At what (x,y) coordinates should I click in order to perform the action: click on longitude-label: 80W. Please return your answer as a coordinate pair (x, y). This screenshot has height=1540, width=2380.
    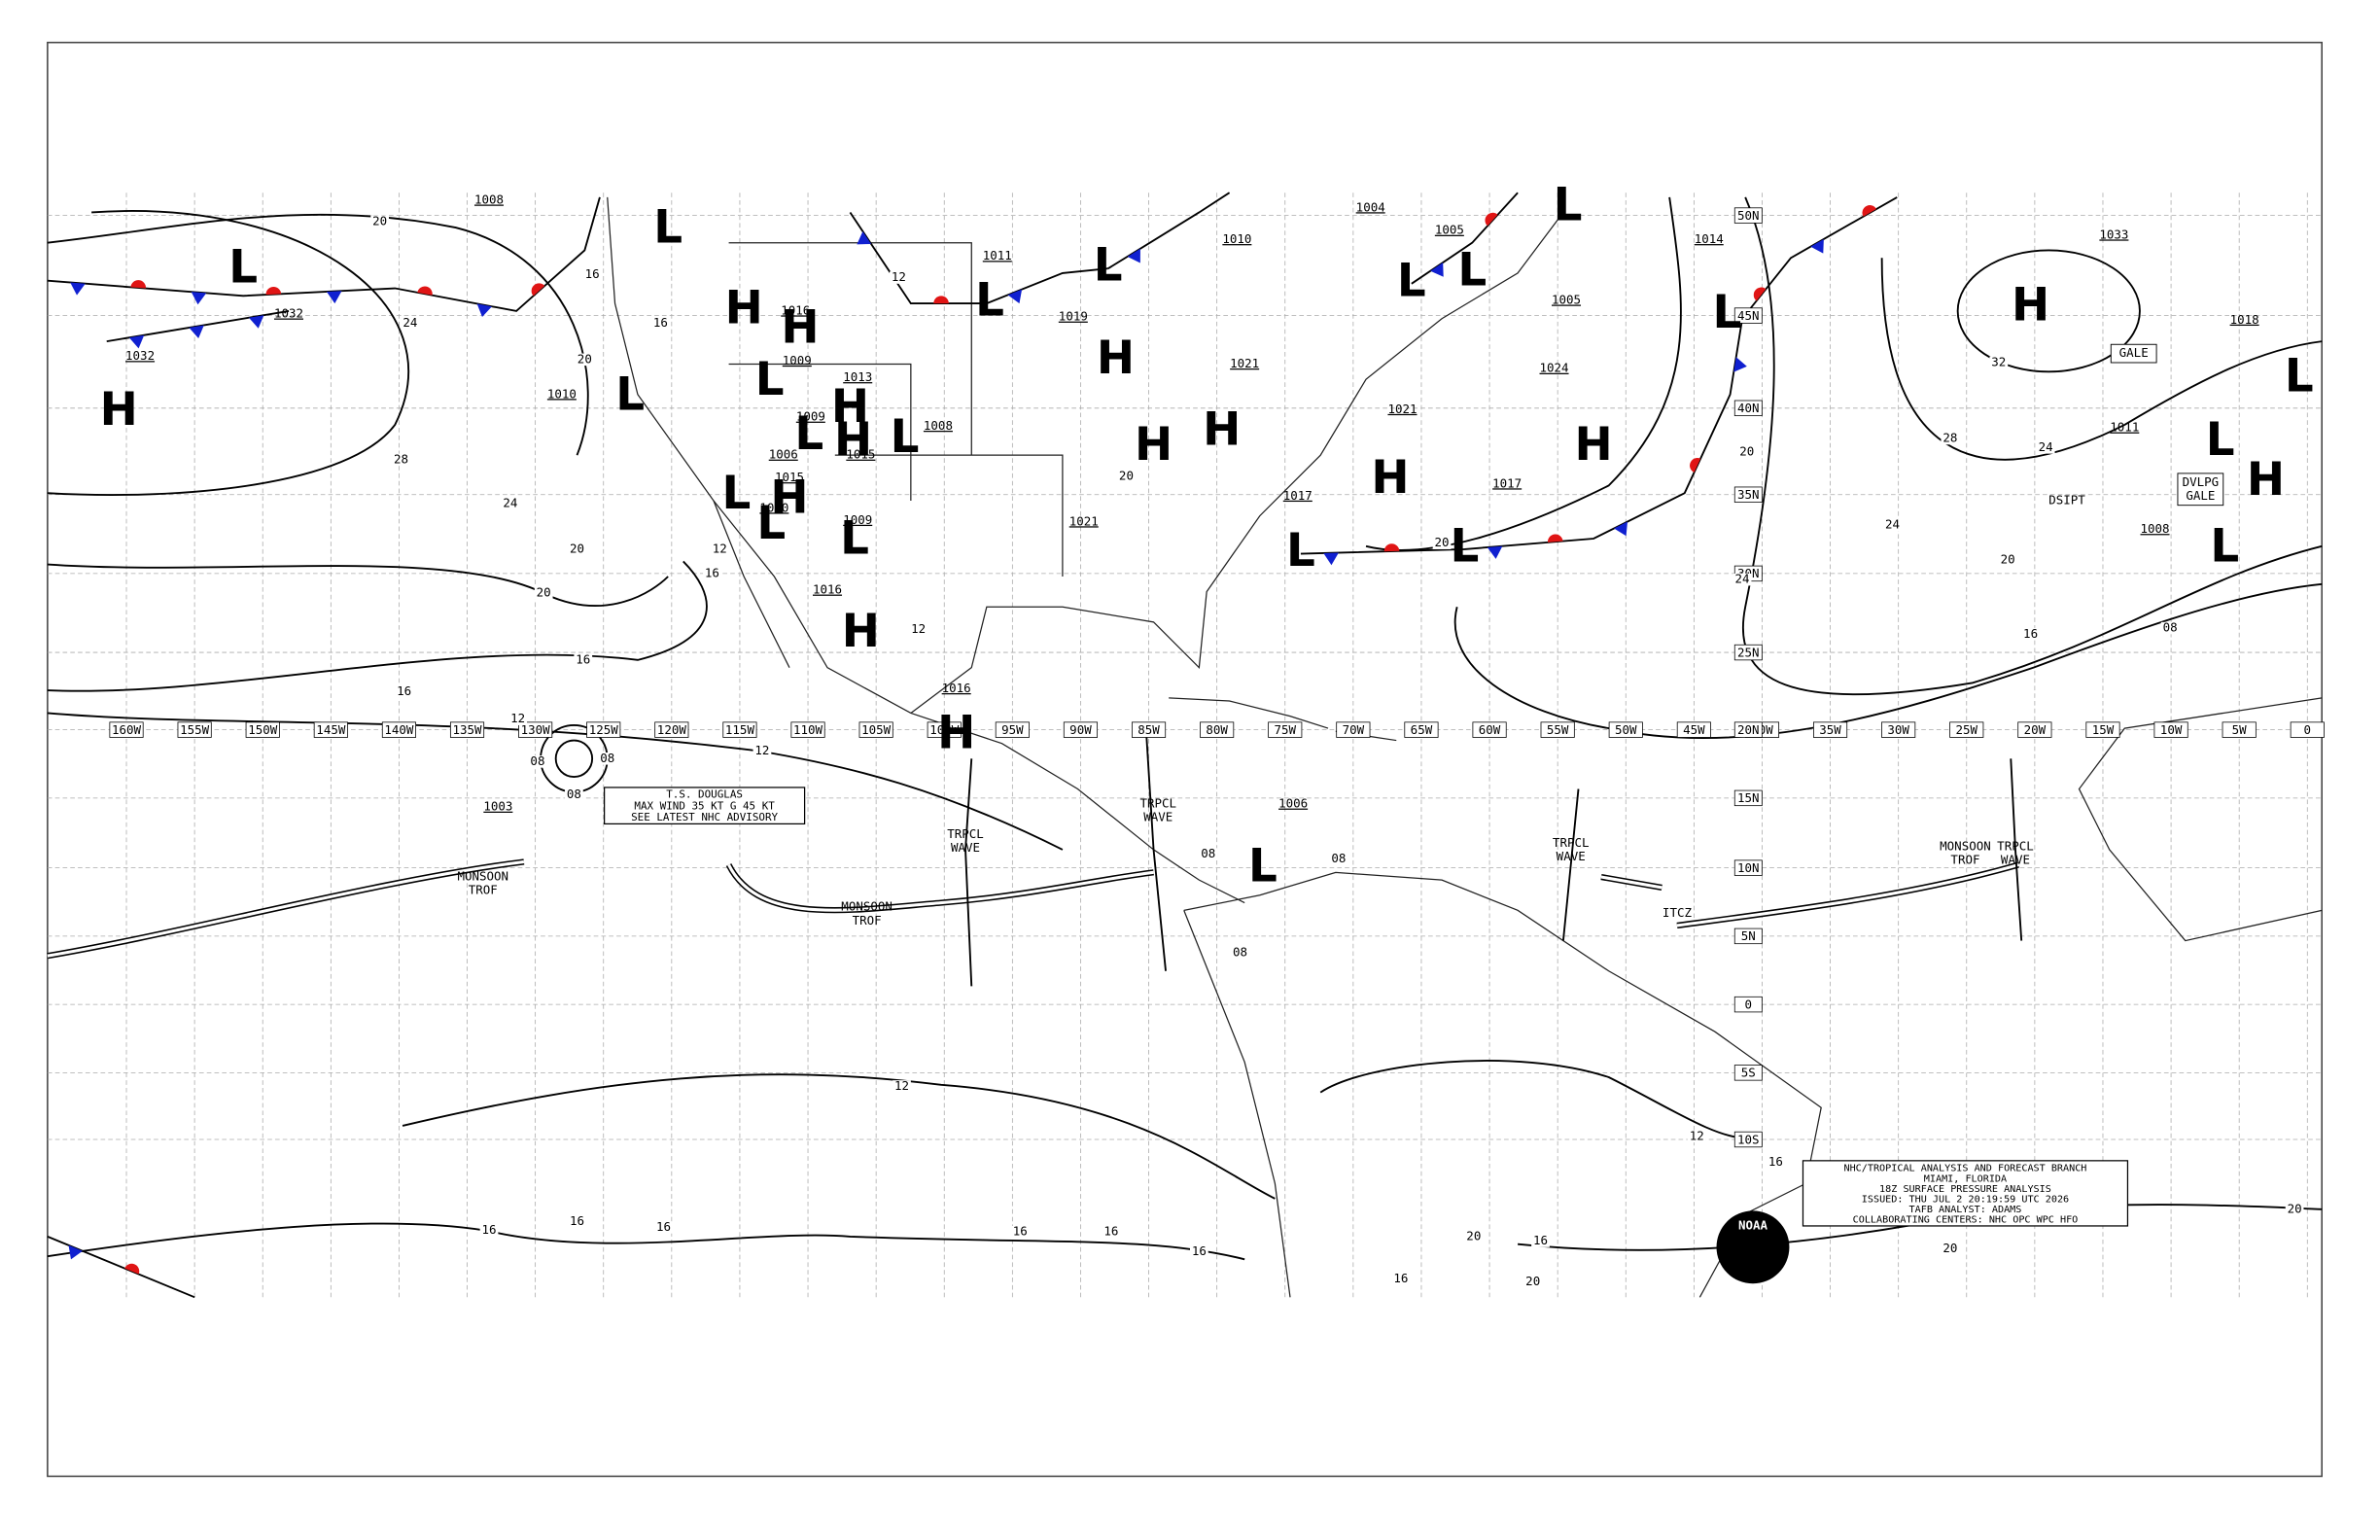
    Looking at the image, I should click on (1217, 729).